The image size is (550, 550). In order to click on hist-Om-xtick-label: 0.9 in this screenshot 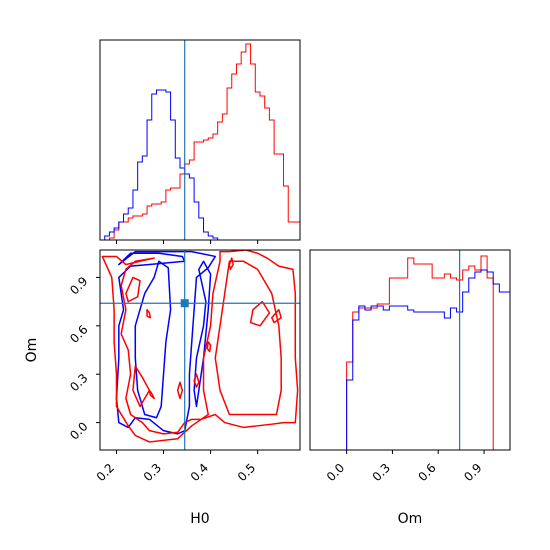, I will do `click(472, 472)`.